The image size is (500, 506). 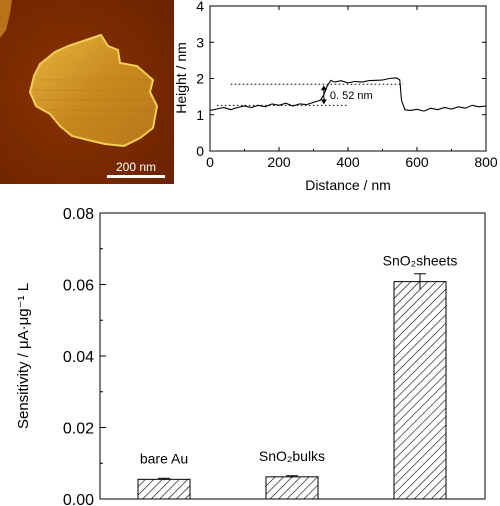 I want to click on profile-y-tick-label: 2, so click(x=200, y=79).